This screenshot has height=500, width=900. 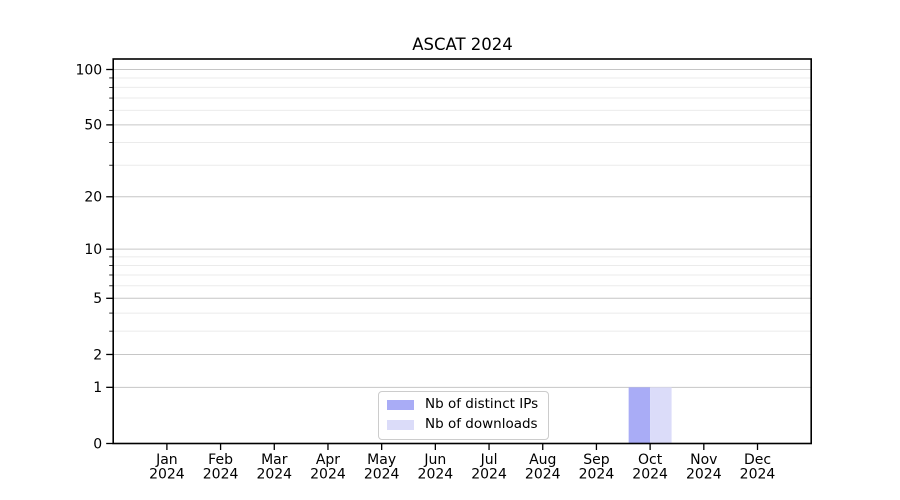 What do you see at coordinates (489, 460) in the screenshot?
I see `x-tick-label-month: Jul` at bounding box center [489, 460].